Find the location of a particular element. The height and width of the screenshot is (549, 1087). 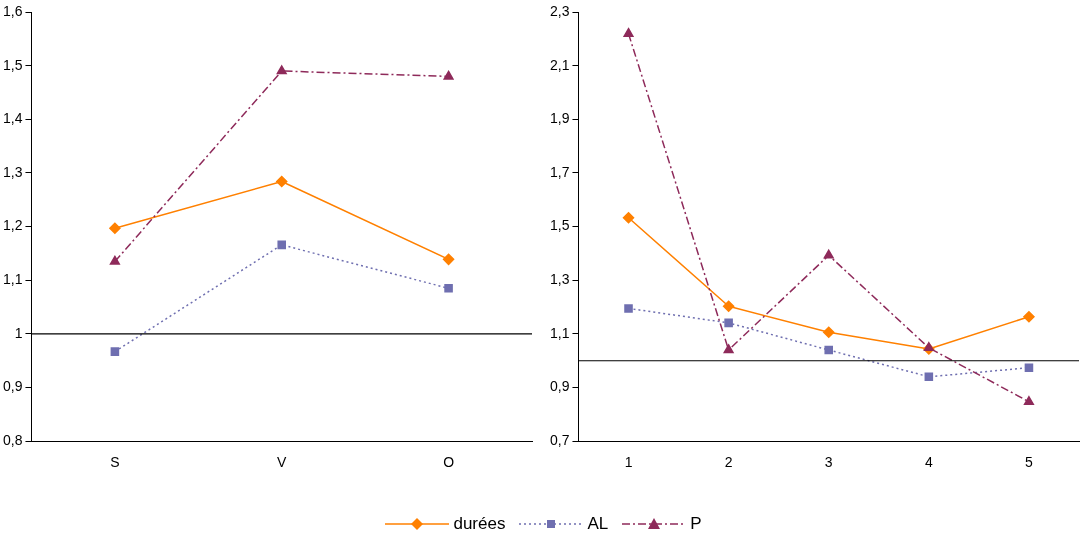

legend-label: P is located at coordinates (696, 524).